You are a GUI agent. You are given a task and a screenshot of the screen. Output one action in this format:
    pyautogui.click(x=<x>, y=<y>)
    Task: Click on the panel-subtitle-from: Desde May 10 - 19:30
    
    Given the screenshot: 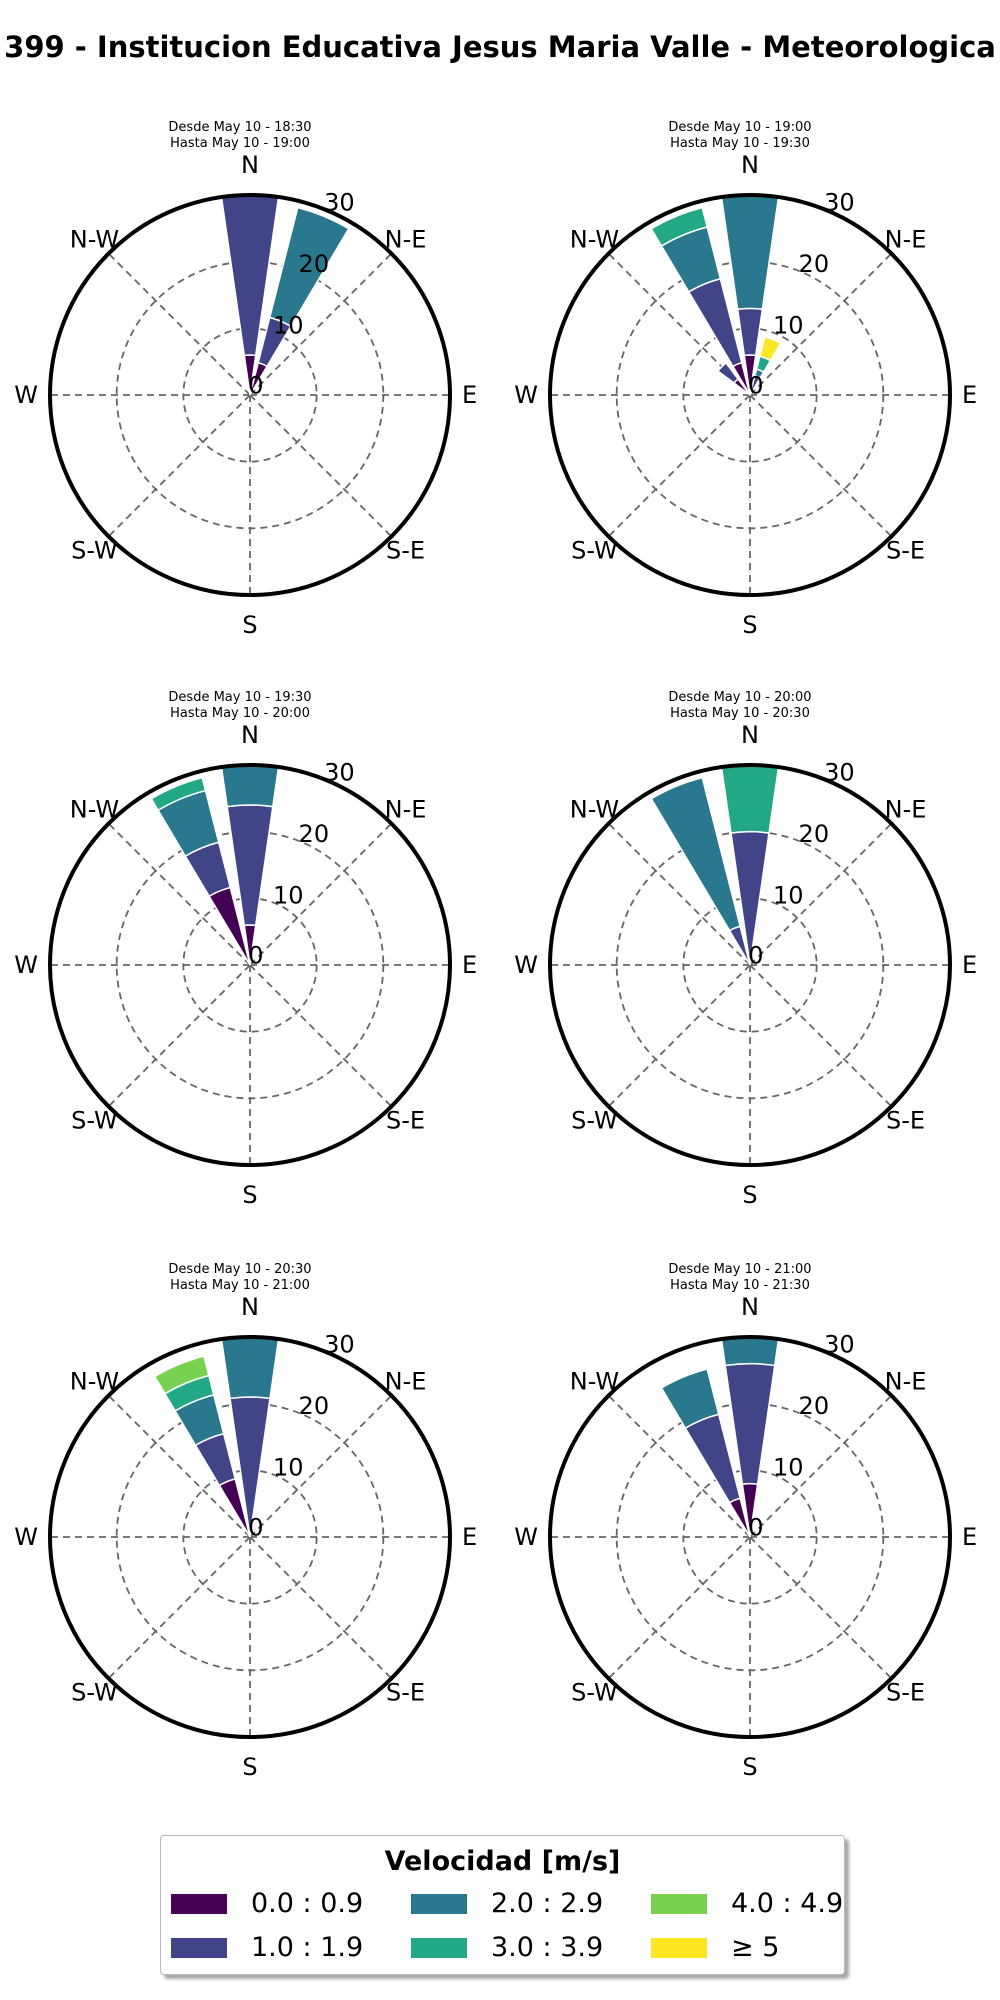 What is the action you would take?
    pyautogui.click(x=240, y=697)
    